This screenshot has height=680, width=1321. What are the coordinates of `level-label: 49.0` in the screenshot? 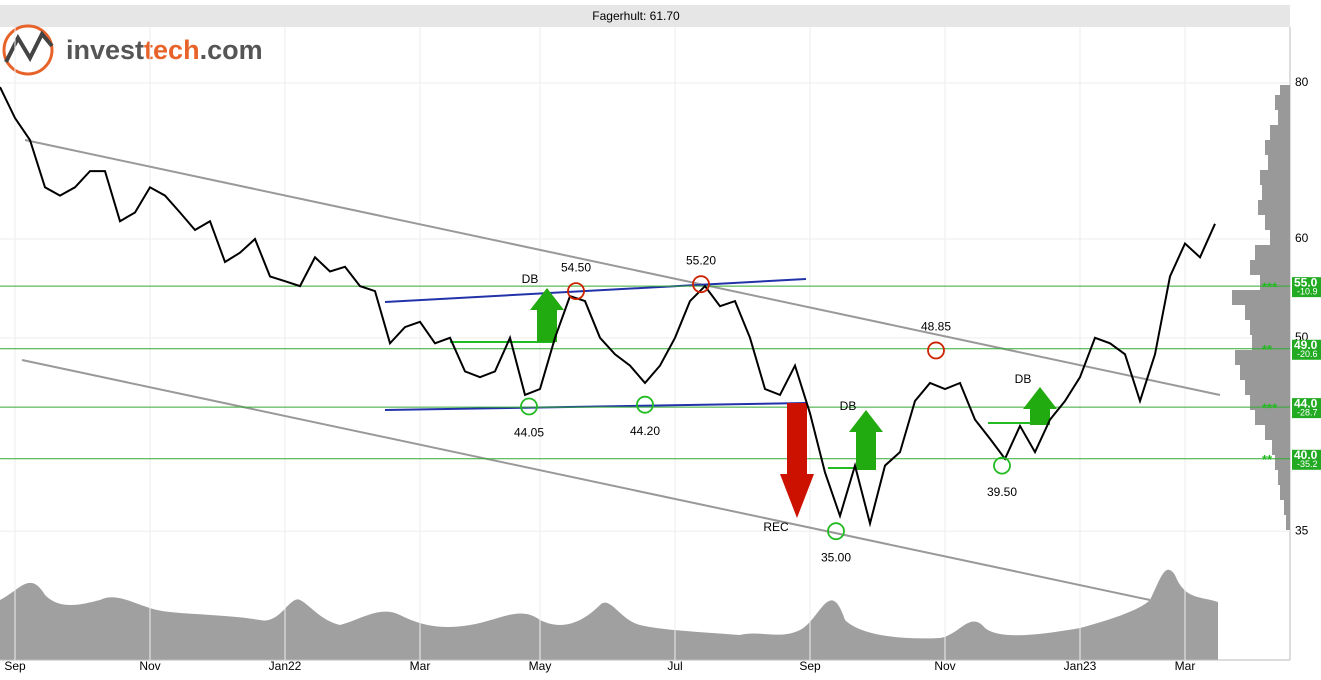 It's located at (1306, 345).